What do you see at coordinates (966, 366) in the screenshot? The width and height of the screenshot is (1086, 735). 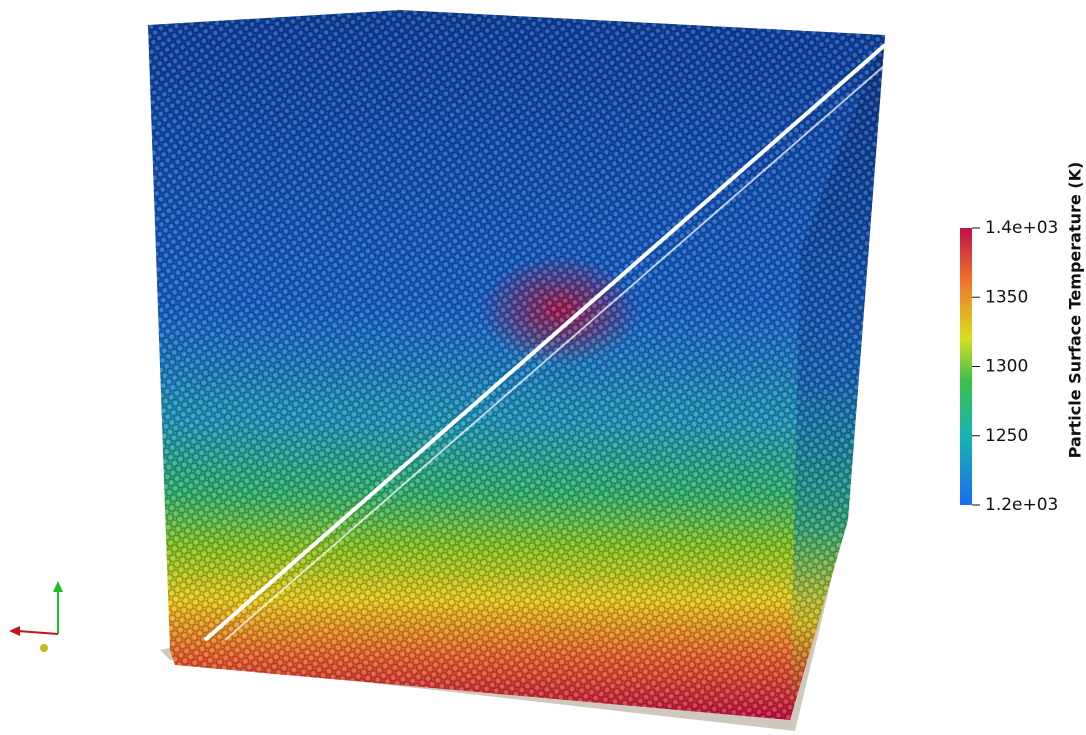 I see `color-bar` at bounding box center [966, 366].